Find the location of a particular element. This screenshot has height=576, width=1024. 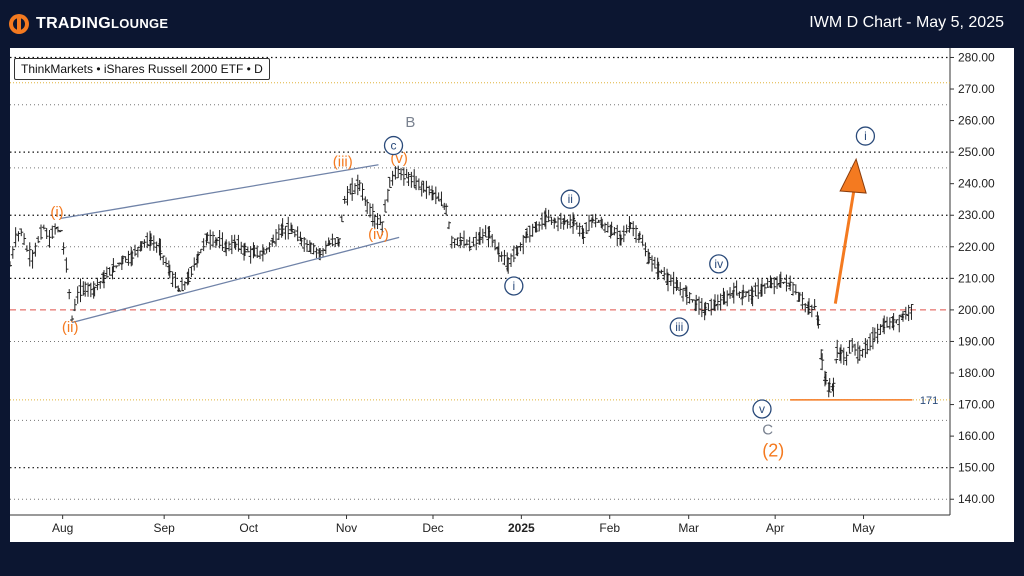

brand-logo-icon is located at coordinates (19, 24).